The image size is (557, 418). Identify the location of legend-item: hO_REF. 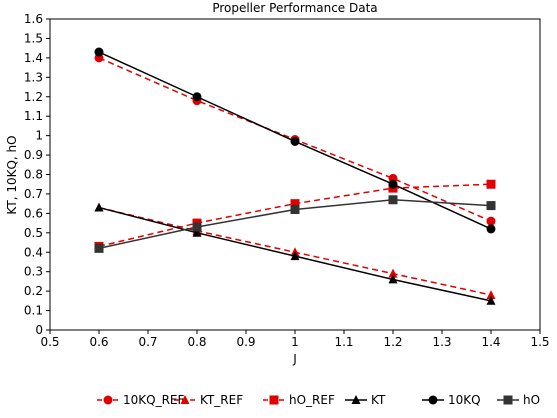
(299, 400).